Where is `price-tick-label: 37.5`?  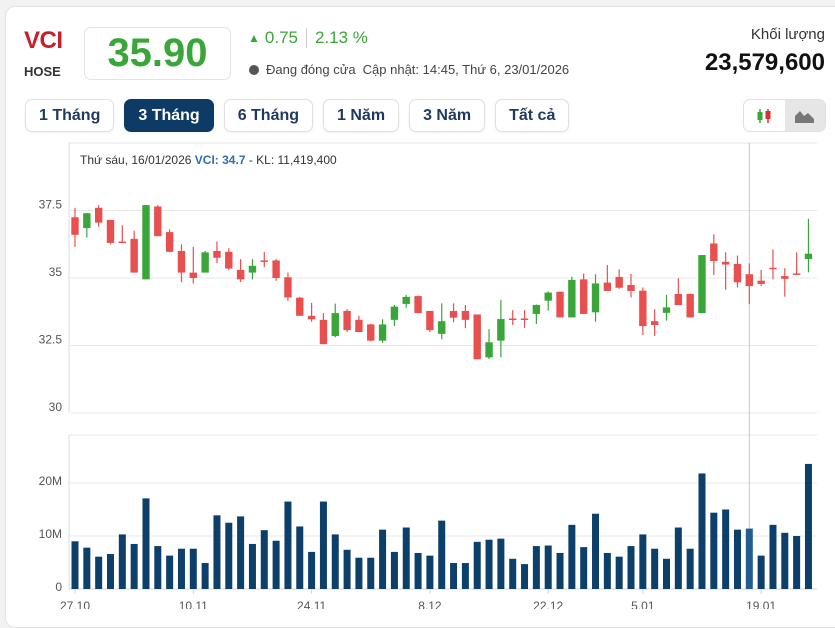
price-tick-label: 37.5 is located at coordinates (51, 205).